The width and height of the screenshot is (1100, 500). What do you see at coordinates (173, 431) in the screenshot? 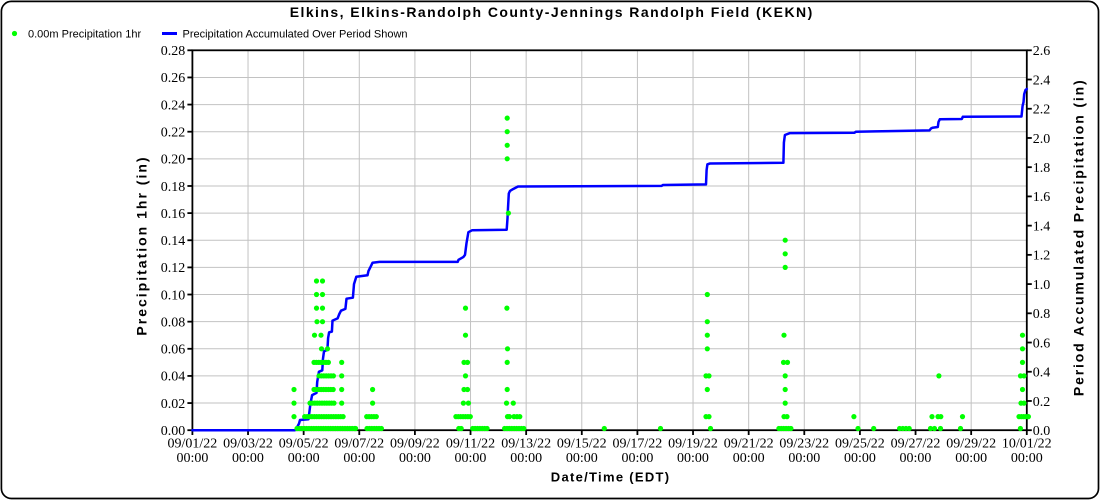
I see `svg-text: 0.00` at bounding box center [173, 431].